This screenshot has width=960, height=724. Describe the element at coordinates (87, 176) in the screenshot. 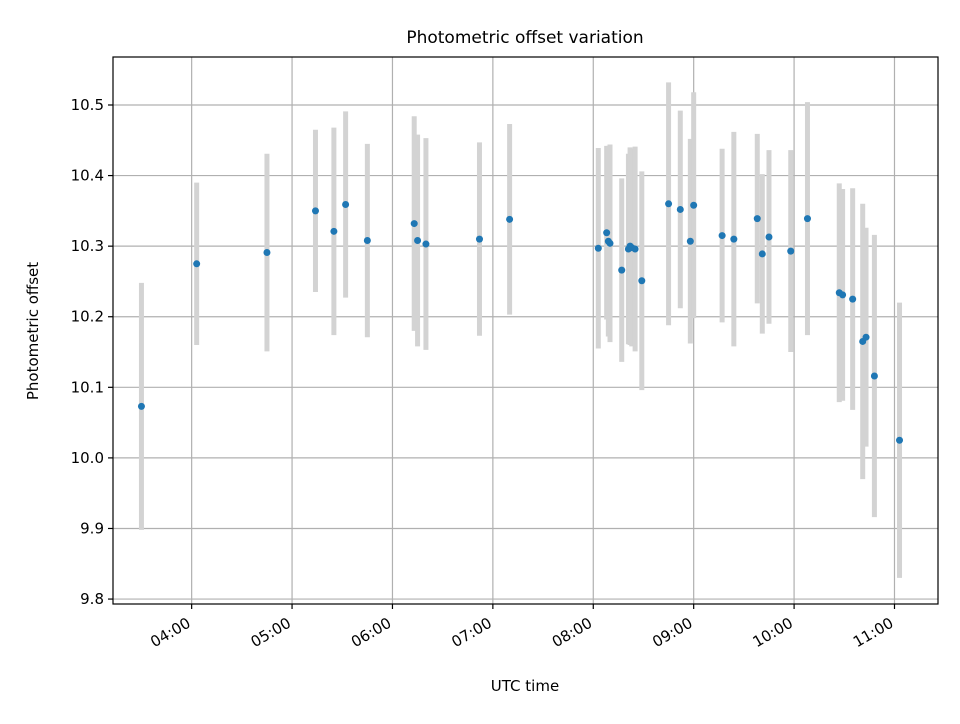

I see `y-tick-label: 10.4` at that location.